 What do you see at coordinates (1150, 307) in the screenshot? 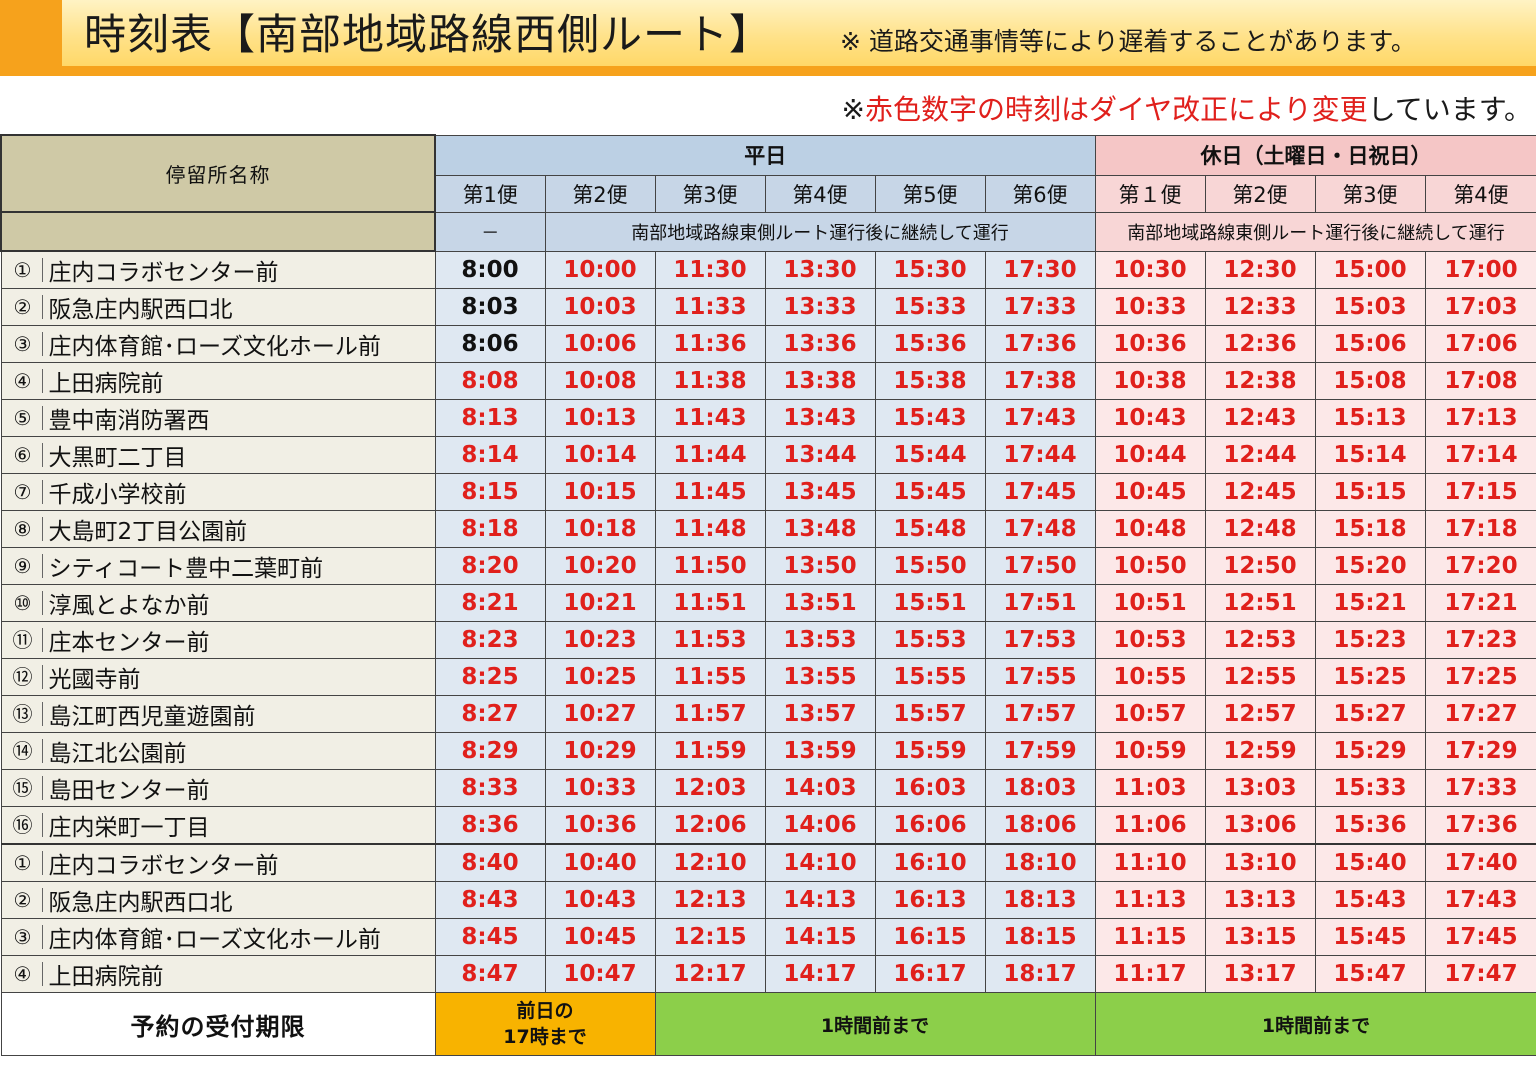
I see `holiday-time-cell: 10:33` at bounding box center [1150, 307].